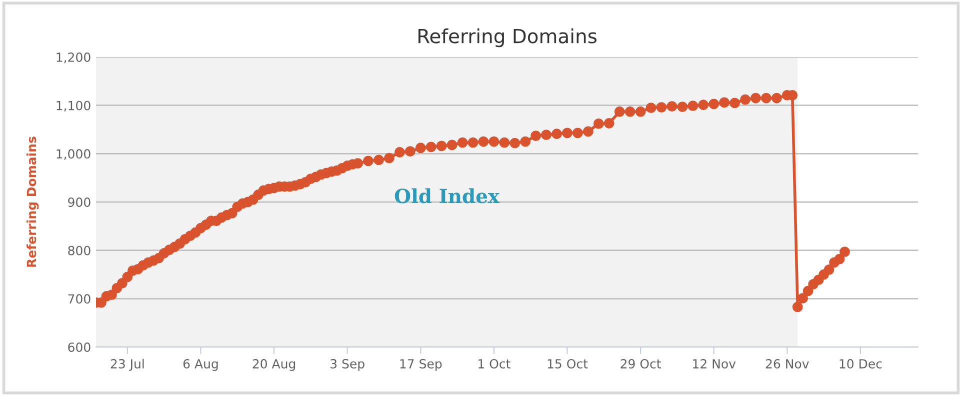 The image size is (962, 396). Describe the element at coordinates (79, 299) in the screenshot. I see `y-tick-label: 700` at that location.